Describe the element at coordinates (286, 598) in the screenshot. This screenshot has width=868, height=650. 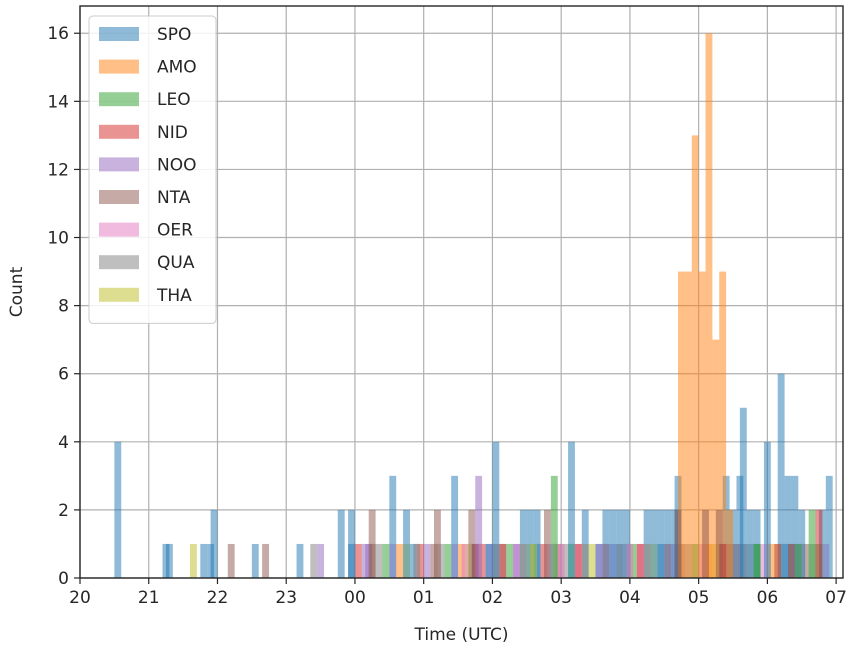
I see `x-tick-label: 23` at that location.